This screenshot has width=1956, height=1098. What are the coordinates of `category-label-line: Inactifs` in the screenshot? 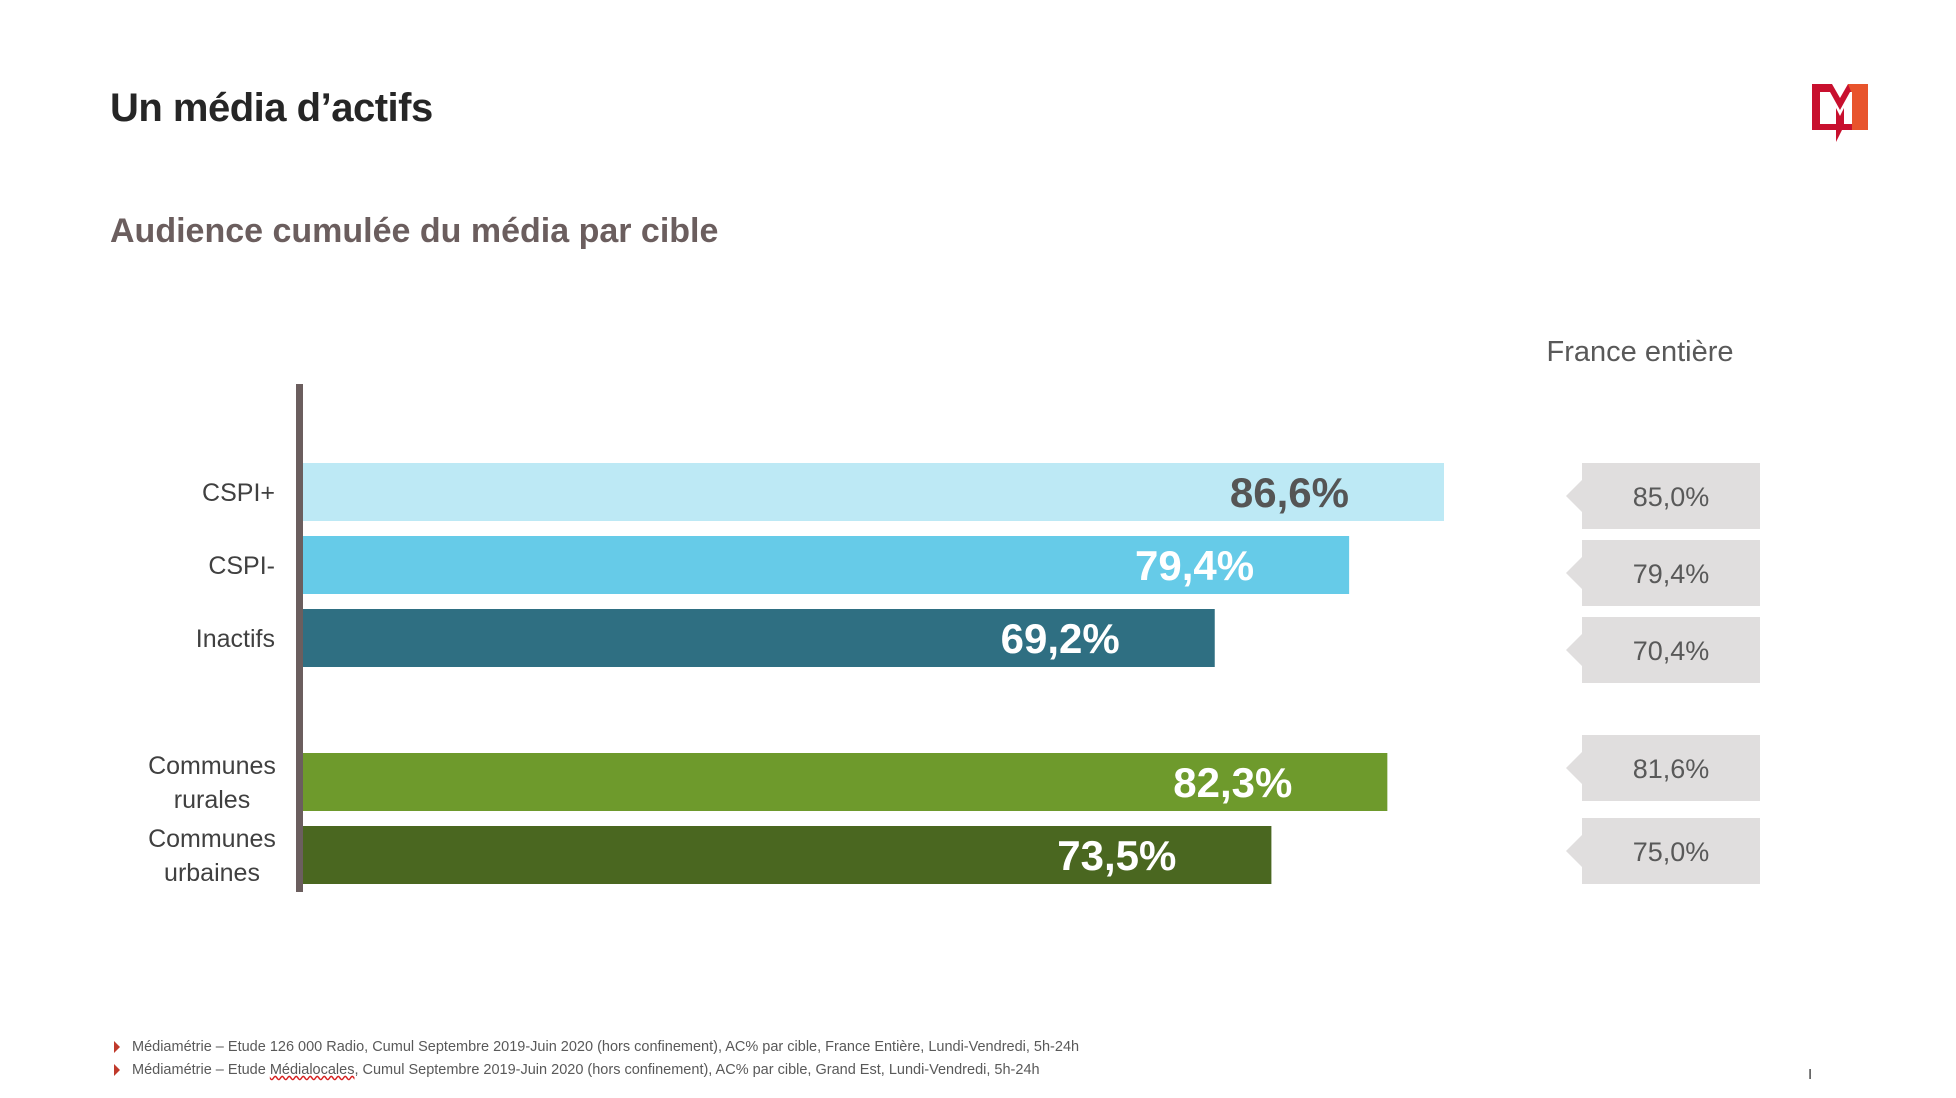 It's located at (235, 639).